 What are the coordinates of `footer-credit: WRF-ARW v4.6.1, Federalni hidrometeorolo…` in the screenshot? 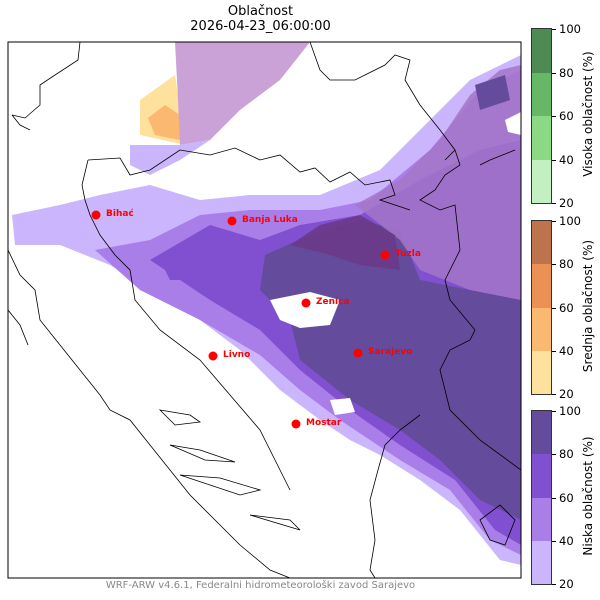 It's located at (260, 585).